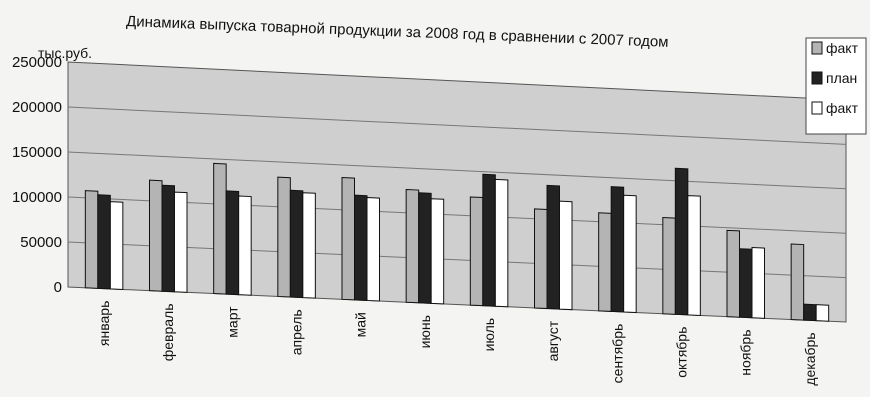 The width and height of the screenshot is (870, 397). Describe the element at coordinates (425, 331) in the screenshot. I see `x-tick-label: июнь` at that location.